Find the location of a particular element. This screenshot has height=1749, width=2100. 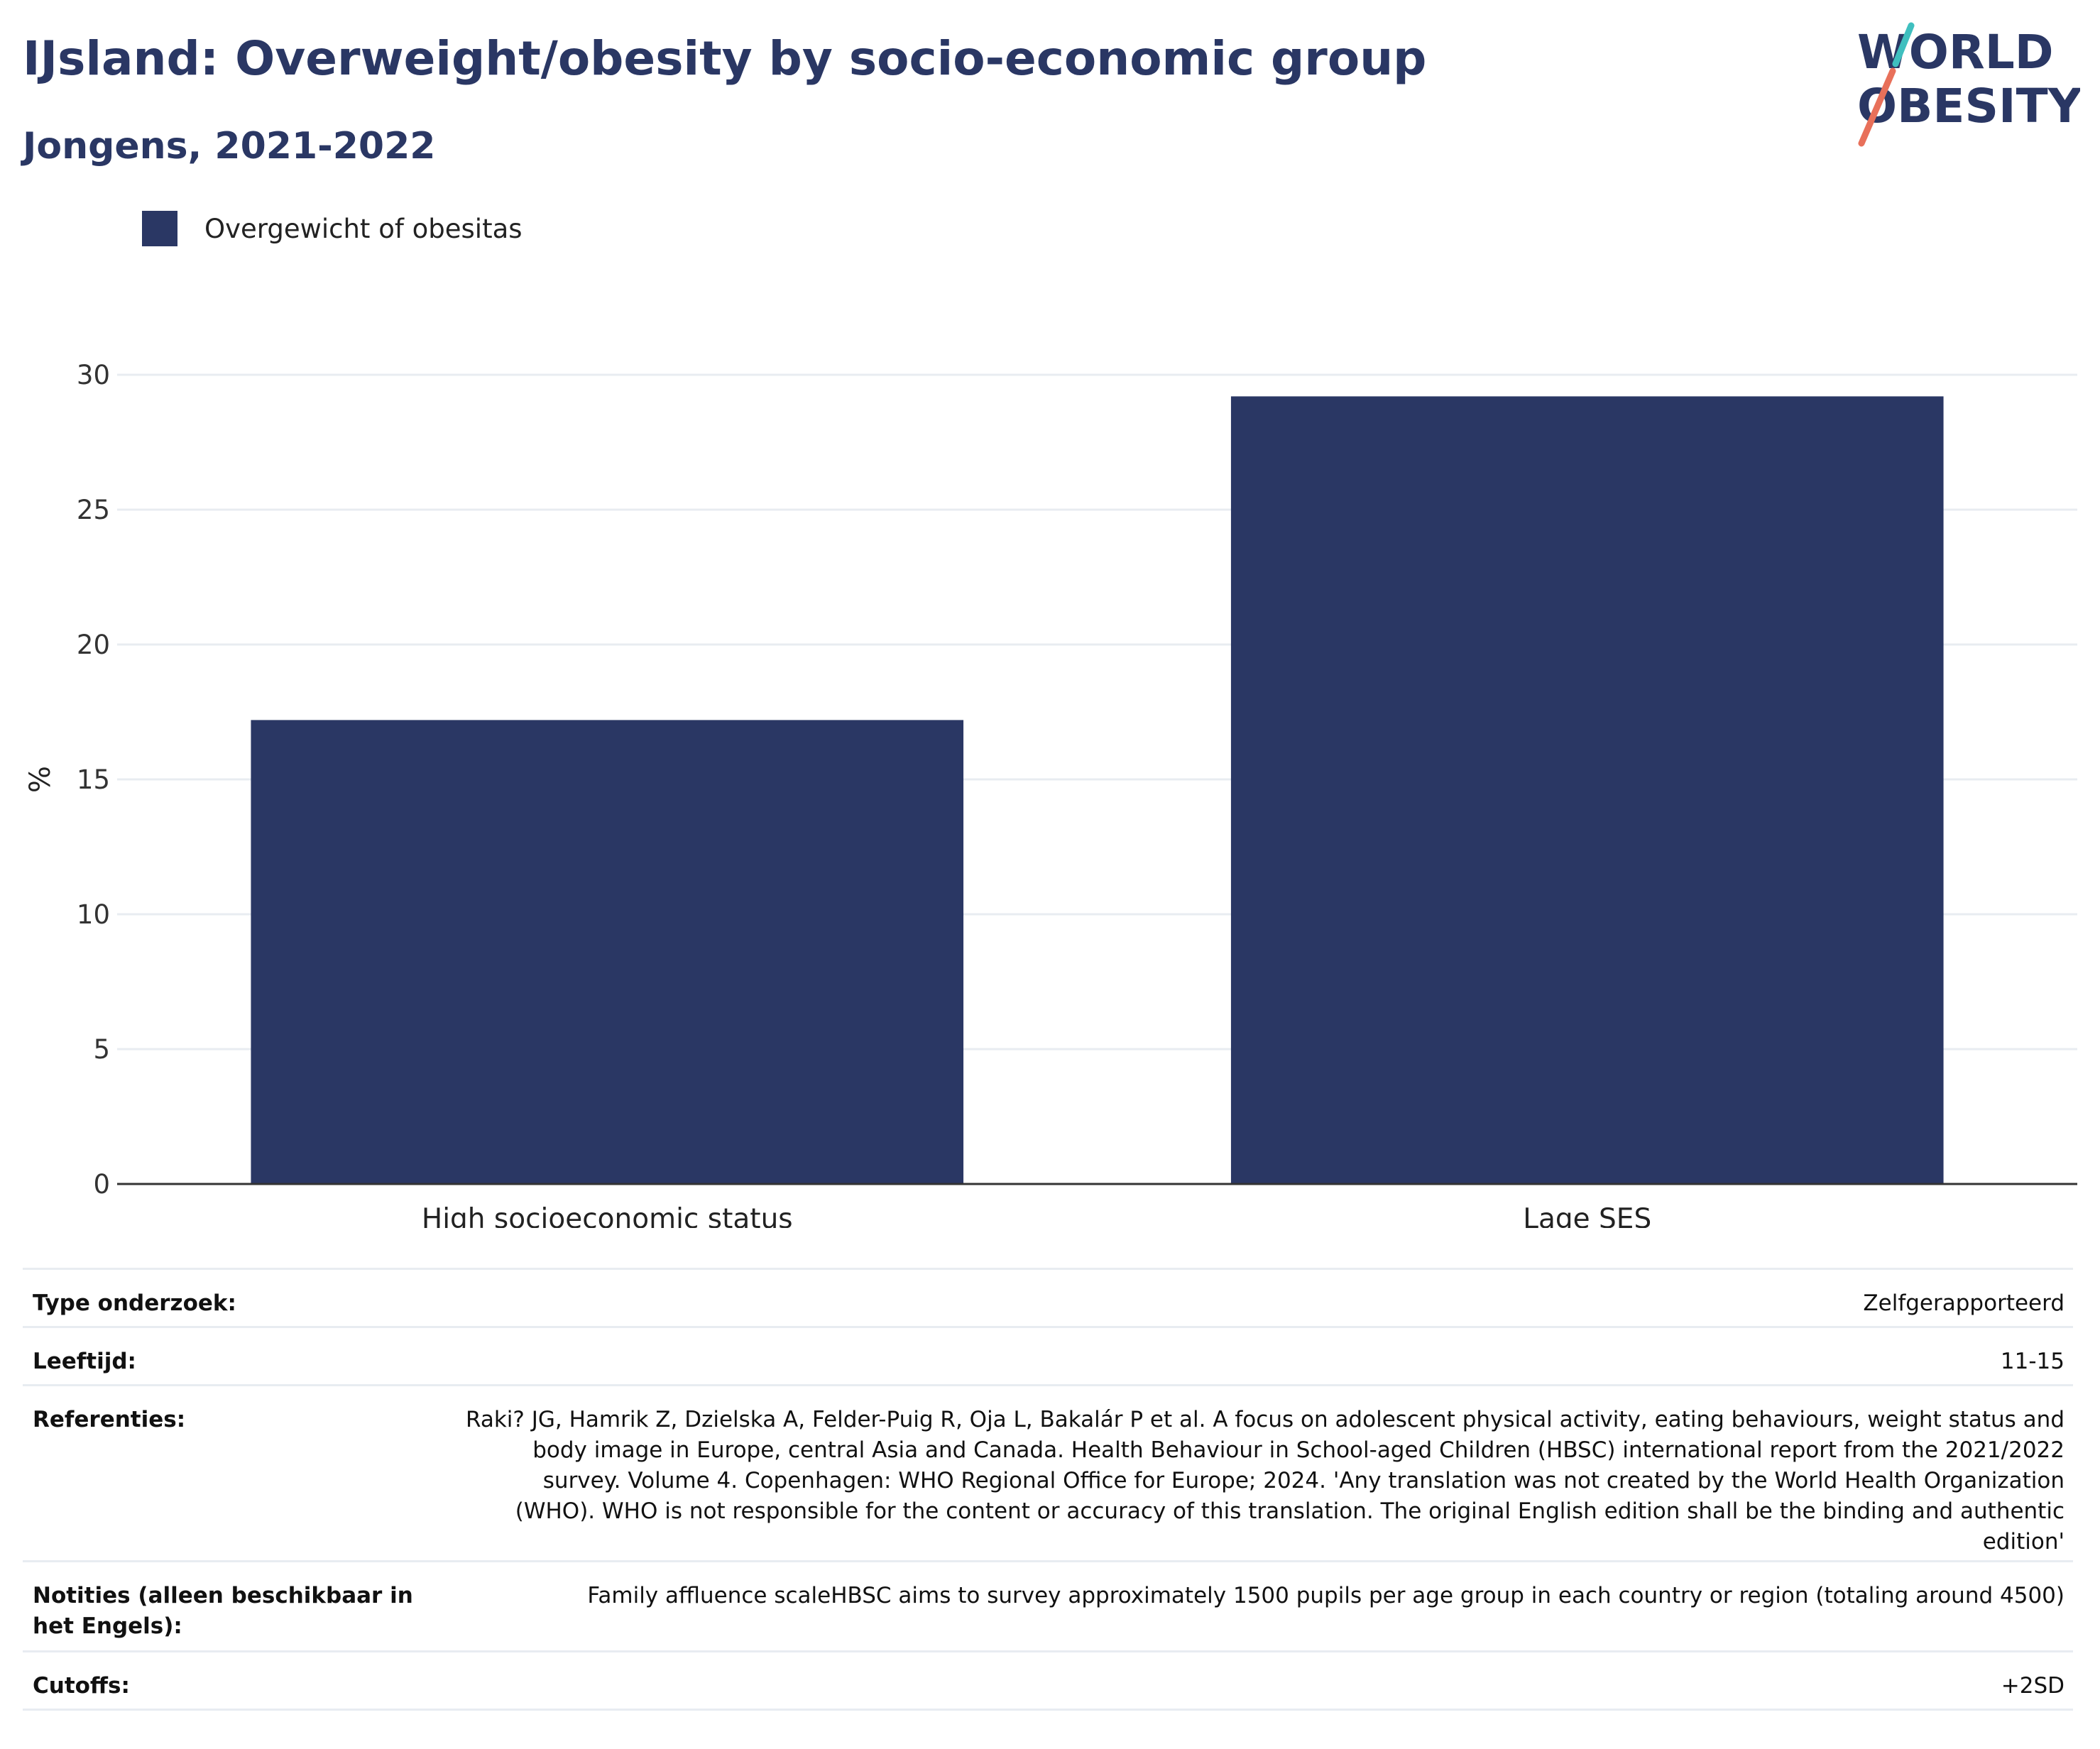

legend-label: Overgewicht of obesitas is located at coordinates (363, 228).